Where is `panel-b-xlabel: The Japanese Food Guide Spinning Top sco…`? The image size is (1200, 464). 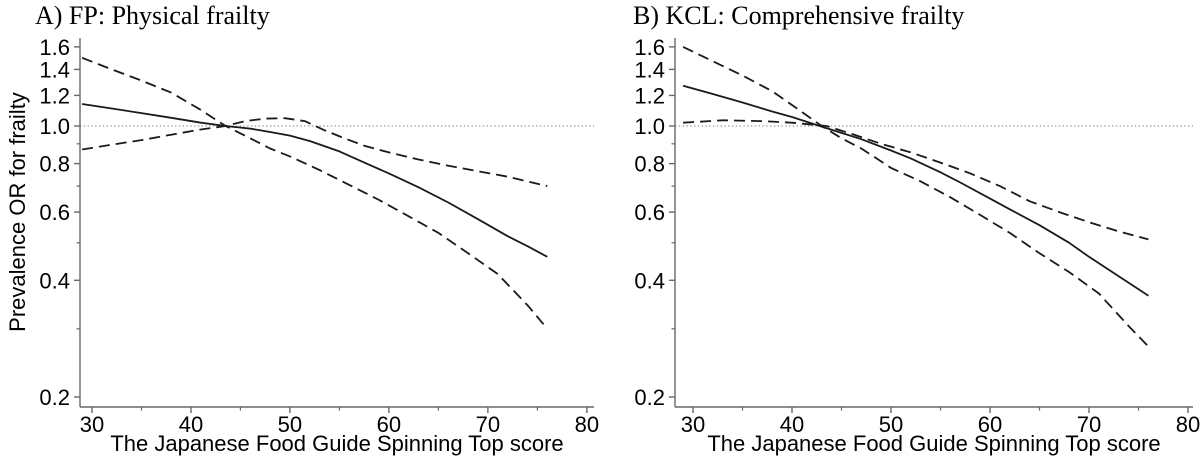 panel-b-xlabel: The Japanese Food Guide Spinning Top sco… is located at coordinates (934, 443).